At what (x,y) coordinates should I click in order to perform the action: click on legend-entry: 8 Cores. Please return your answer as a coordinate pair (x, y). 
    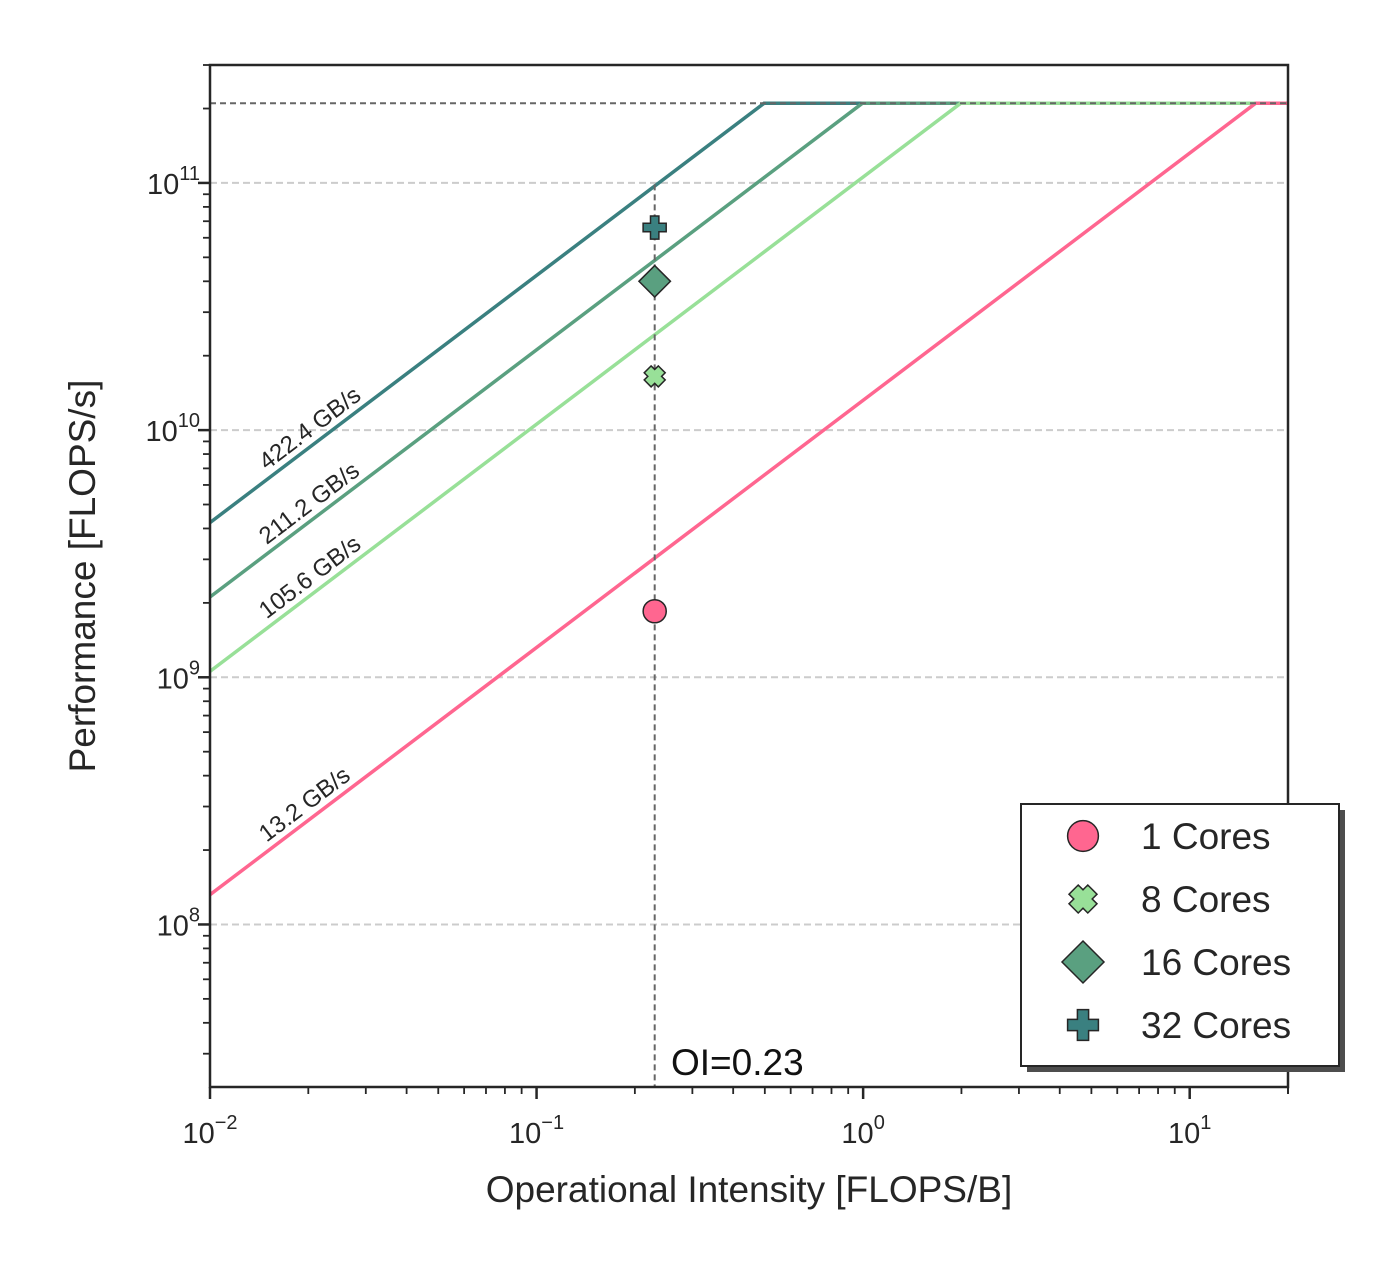
    Looking at the image, I should click on (1169, 899).